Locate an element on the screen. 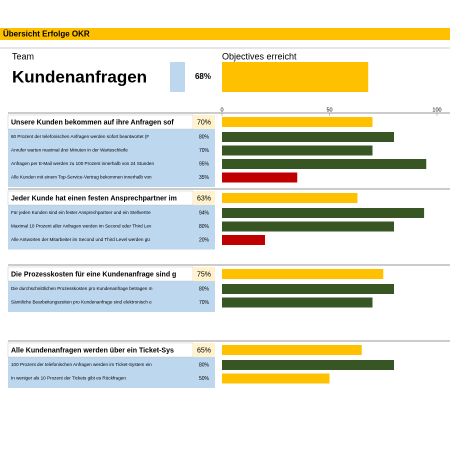 The width and height of the screenshot is (450, 450). objective-pct: 75% is located at coordinates (204, 274).